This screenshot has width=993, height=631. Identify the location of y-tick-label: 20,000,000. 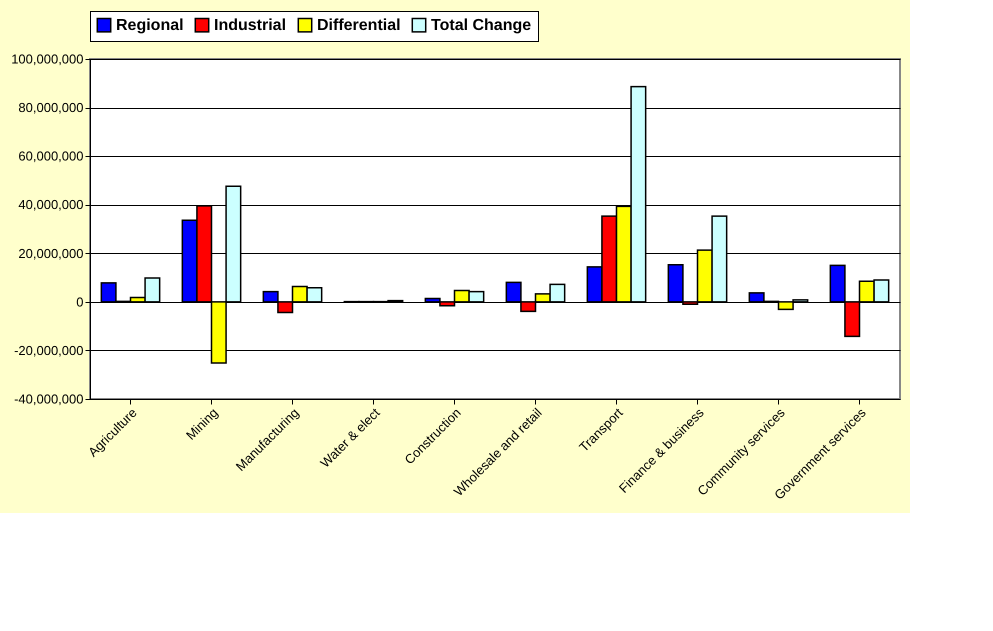
(51, 253).